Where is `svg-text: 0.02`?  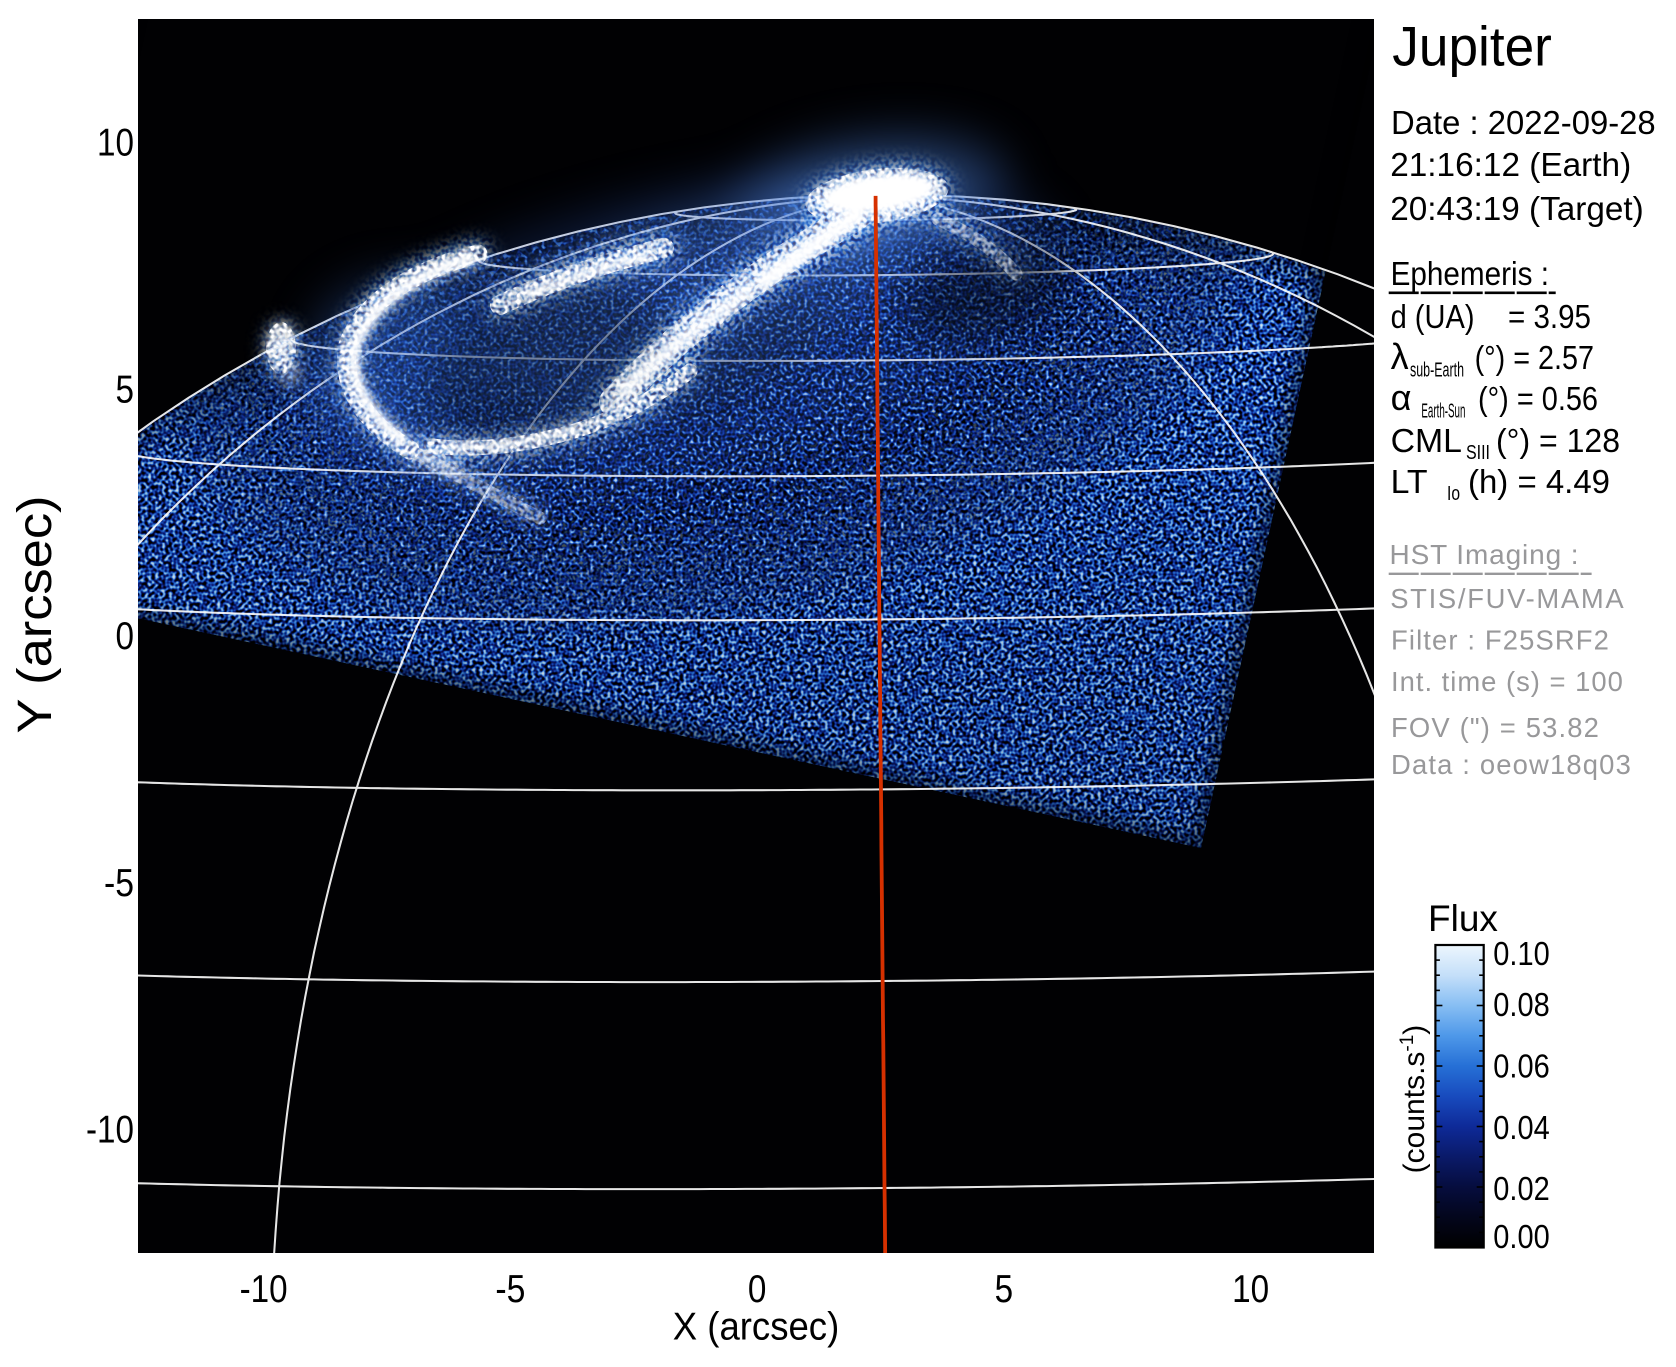 svg-text: 0.02 is located at coordinates (1521, 1188).